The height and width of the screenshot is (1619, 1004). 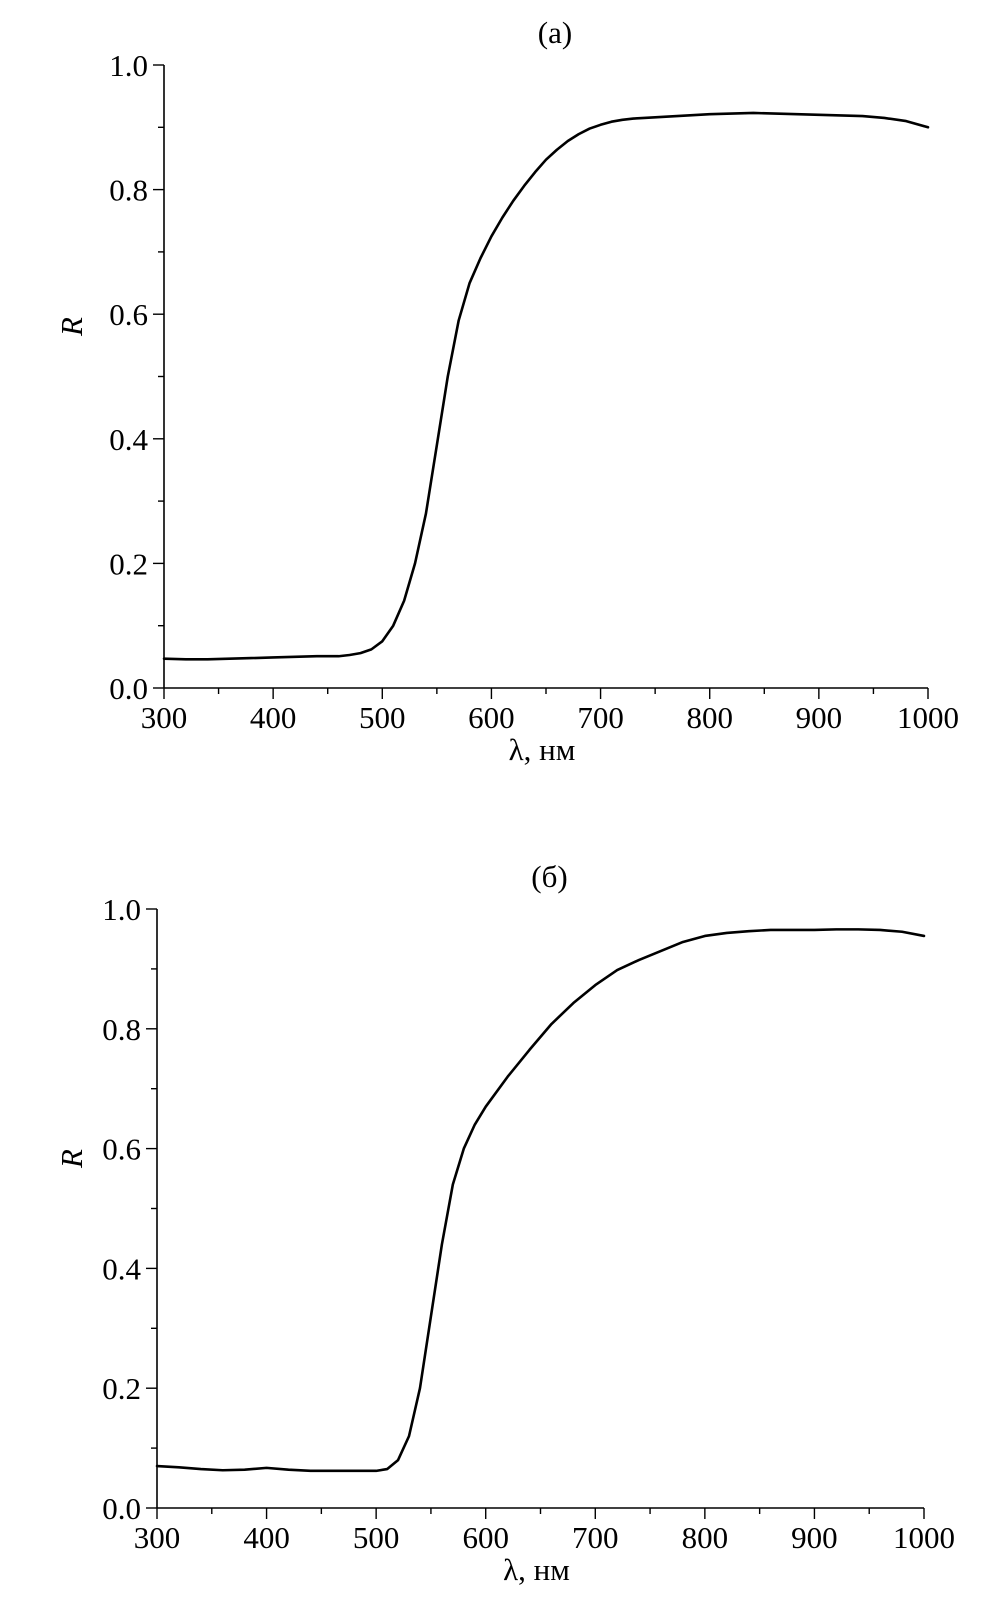 What do you see at coordinates (382, 717) in the screenshot?
I see `x-tick-label-a-2: 500` at bounding box center [382, 717].